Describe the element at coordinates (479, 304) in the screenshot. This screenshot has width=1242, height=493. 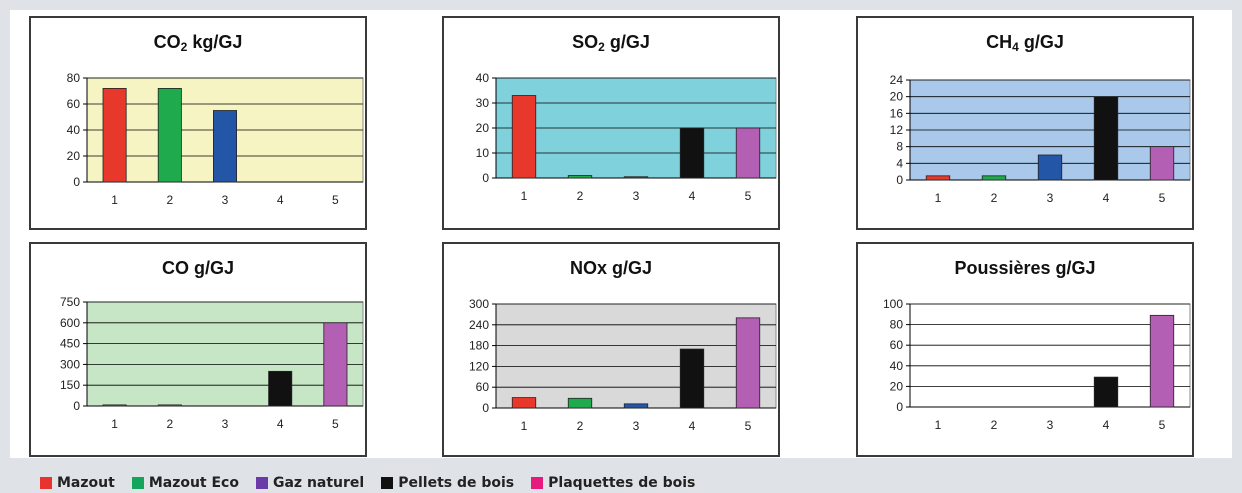
I see `y-tick-label: 300` at that location.